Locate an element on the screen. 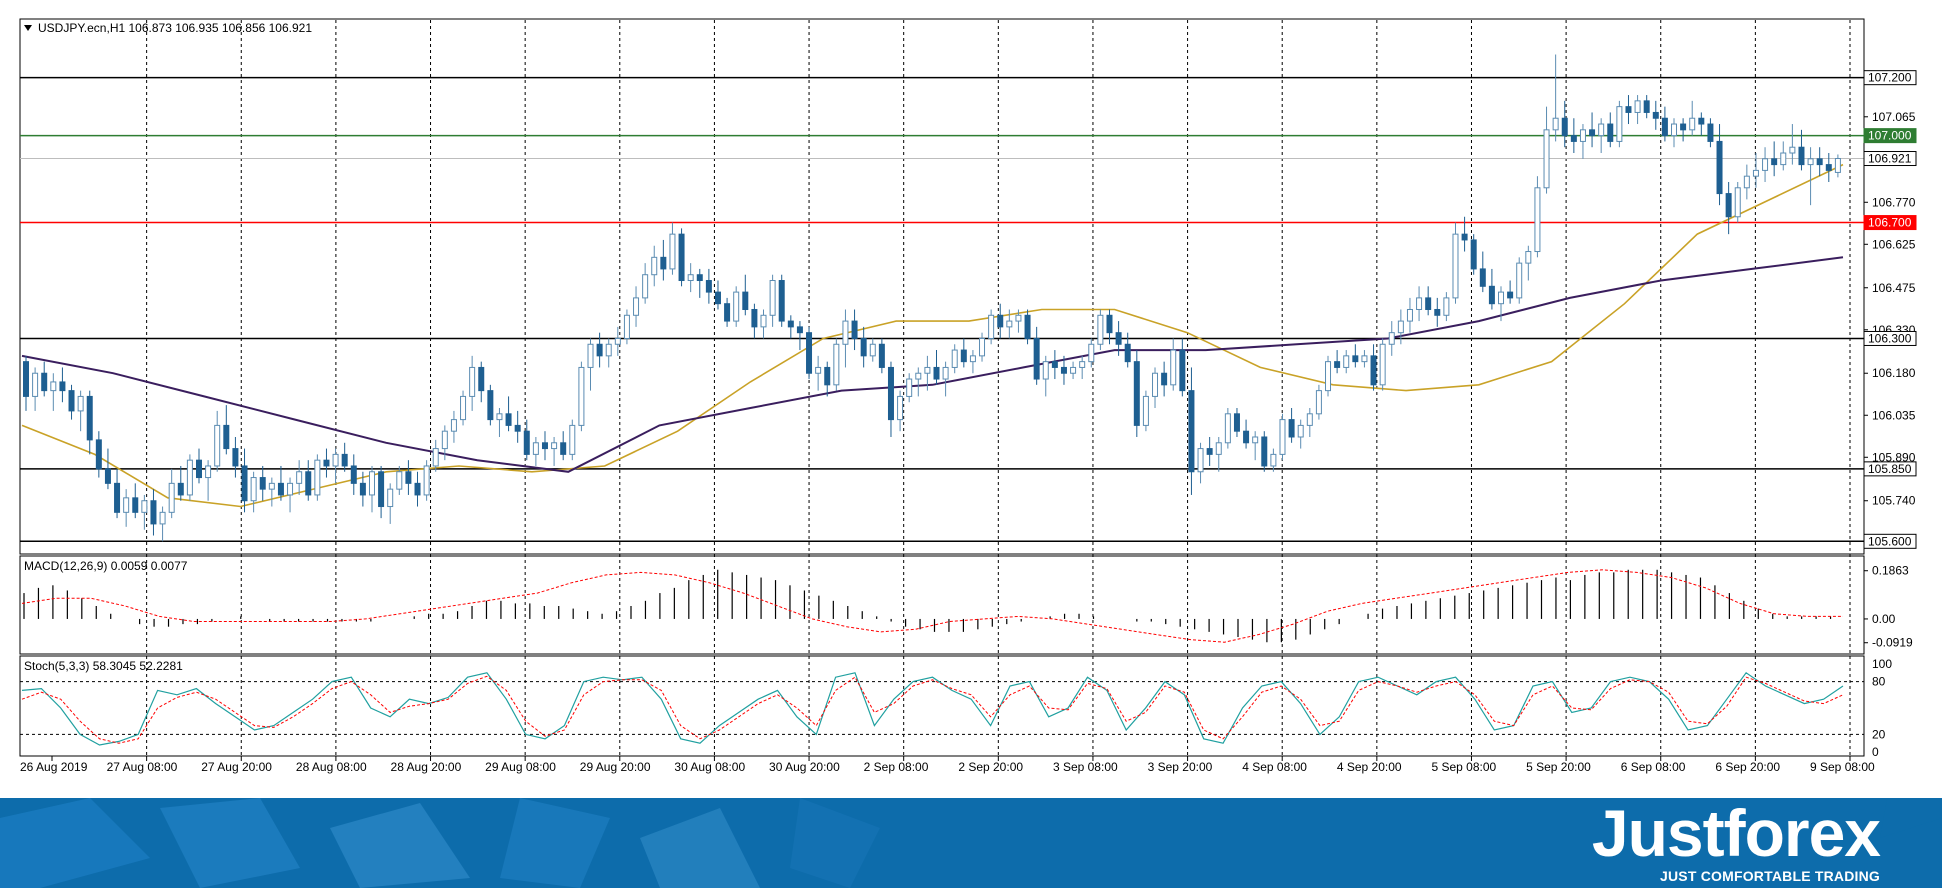 This screenshot has height=888, width=1942. stoch-label: Stoch(5,3,3) 58.3045 52.2281 is located at coordinates (103, 666).